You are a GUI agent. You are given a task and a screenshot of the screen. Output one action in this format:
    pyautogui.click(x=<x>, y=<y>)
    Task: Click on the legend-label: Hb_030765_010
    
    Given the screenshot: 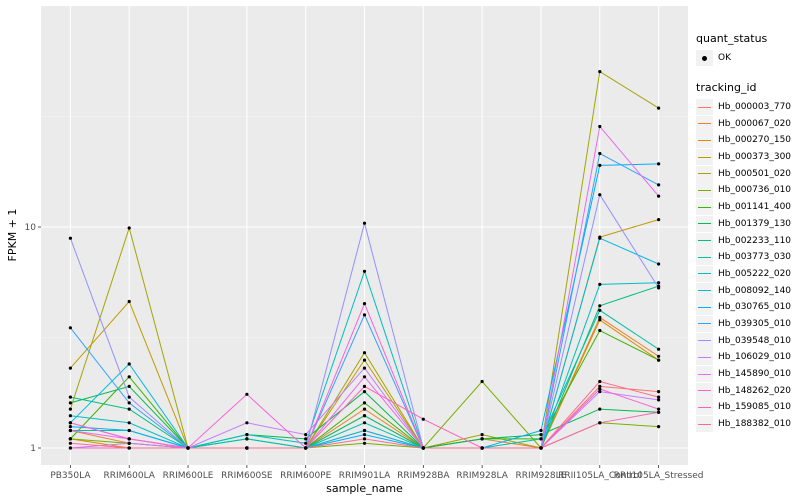 What is the action you would take?
    pyautogui.click(x=755, y=307)
    